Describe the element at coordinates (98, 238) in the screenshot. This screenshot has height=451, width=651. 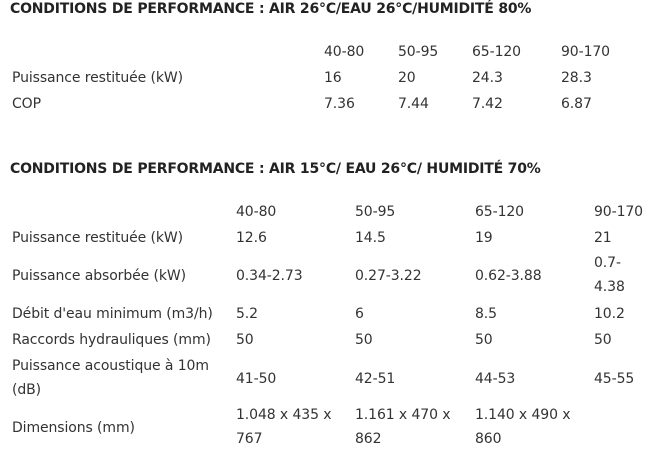
I see `s2-row-puissance-restituee-label: Puissance restituée (kW)` at that location.